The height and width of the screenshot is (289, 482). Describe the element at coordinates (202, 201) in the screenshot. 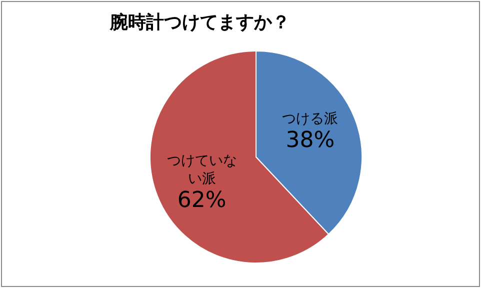

I see `data-label: 62%` at that location.